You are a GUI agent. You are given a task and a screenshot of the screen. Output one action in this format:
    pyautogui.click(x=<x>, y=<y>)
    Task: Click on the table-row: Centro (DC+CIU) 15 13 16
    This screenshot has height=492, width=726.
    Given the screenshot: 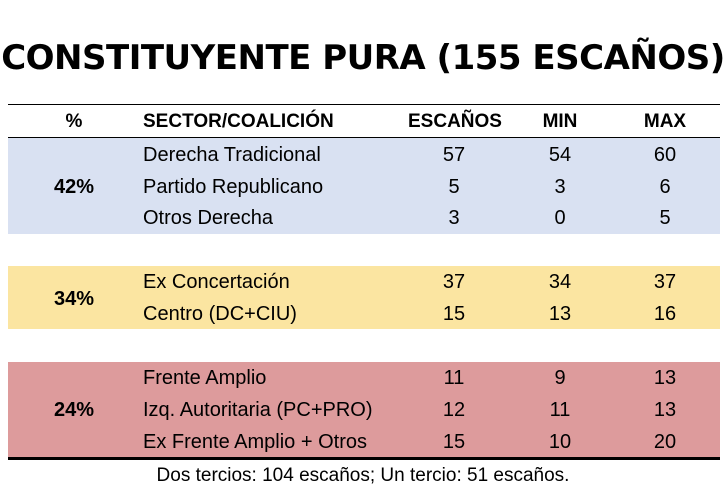 What is the action you would take?
    pyautogui.click(x=363, y=314)
    